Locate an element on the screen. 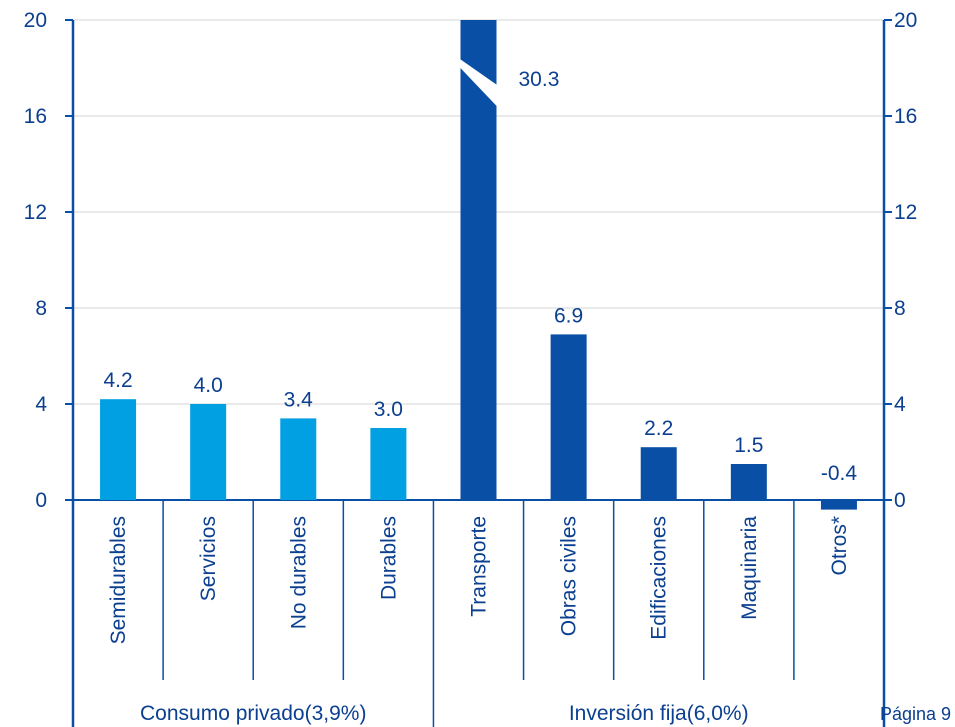  y-tick-label-right: 16 is located at coordinates (905, 116).